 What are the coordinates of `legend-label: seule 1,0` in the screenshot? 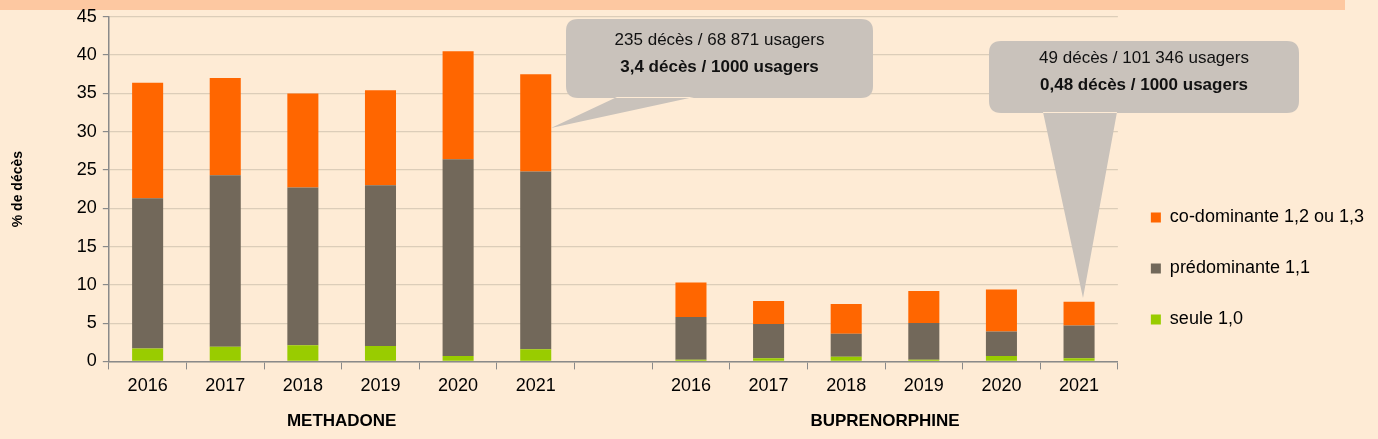 It's located at (1206, 318).